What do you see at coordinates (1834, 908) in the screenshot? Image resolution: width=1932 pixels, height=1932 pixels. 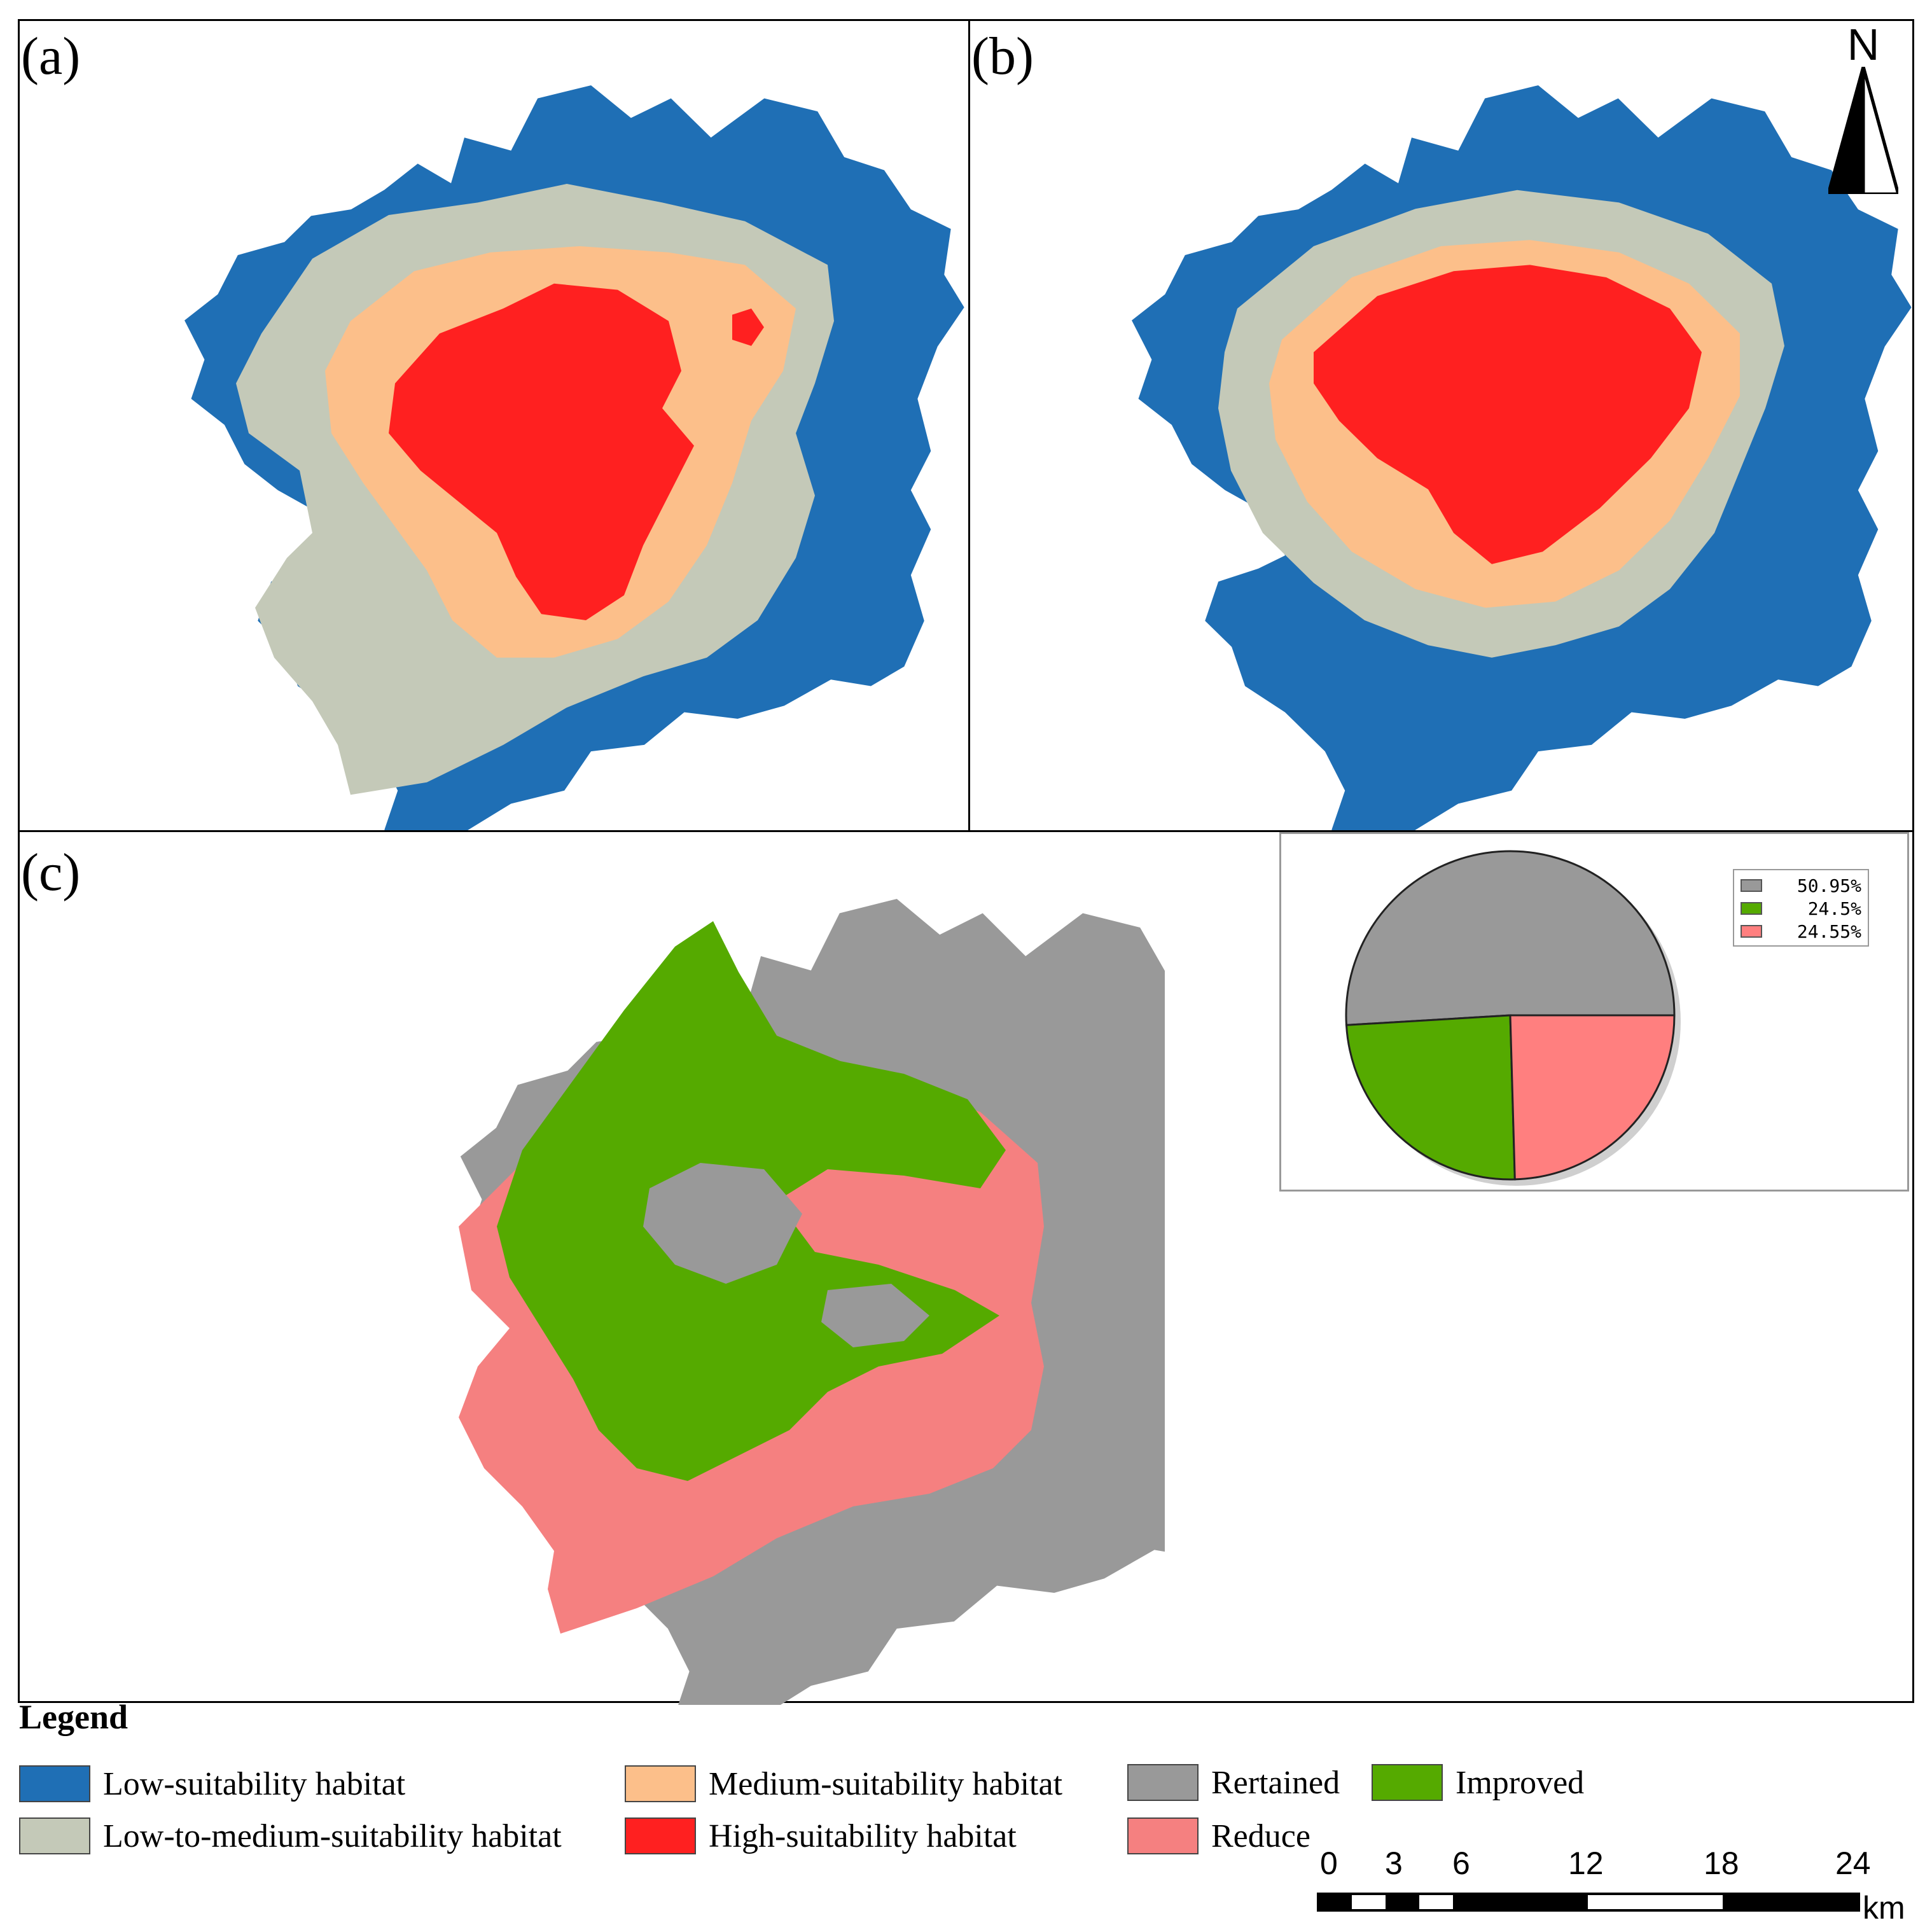 I see `pie-legend-label: 24.5%` at bounding box center [1834, 908].